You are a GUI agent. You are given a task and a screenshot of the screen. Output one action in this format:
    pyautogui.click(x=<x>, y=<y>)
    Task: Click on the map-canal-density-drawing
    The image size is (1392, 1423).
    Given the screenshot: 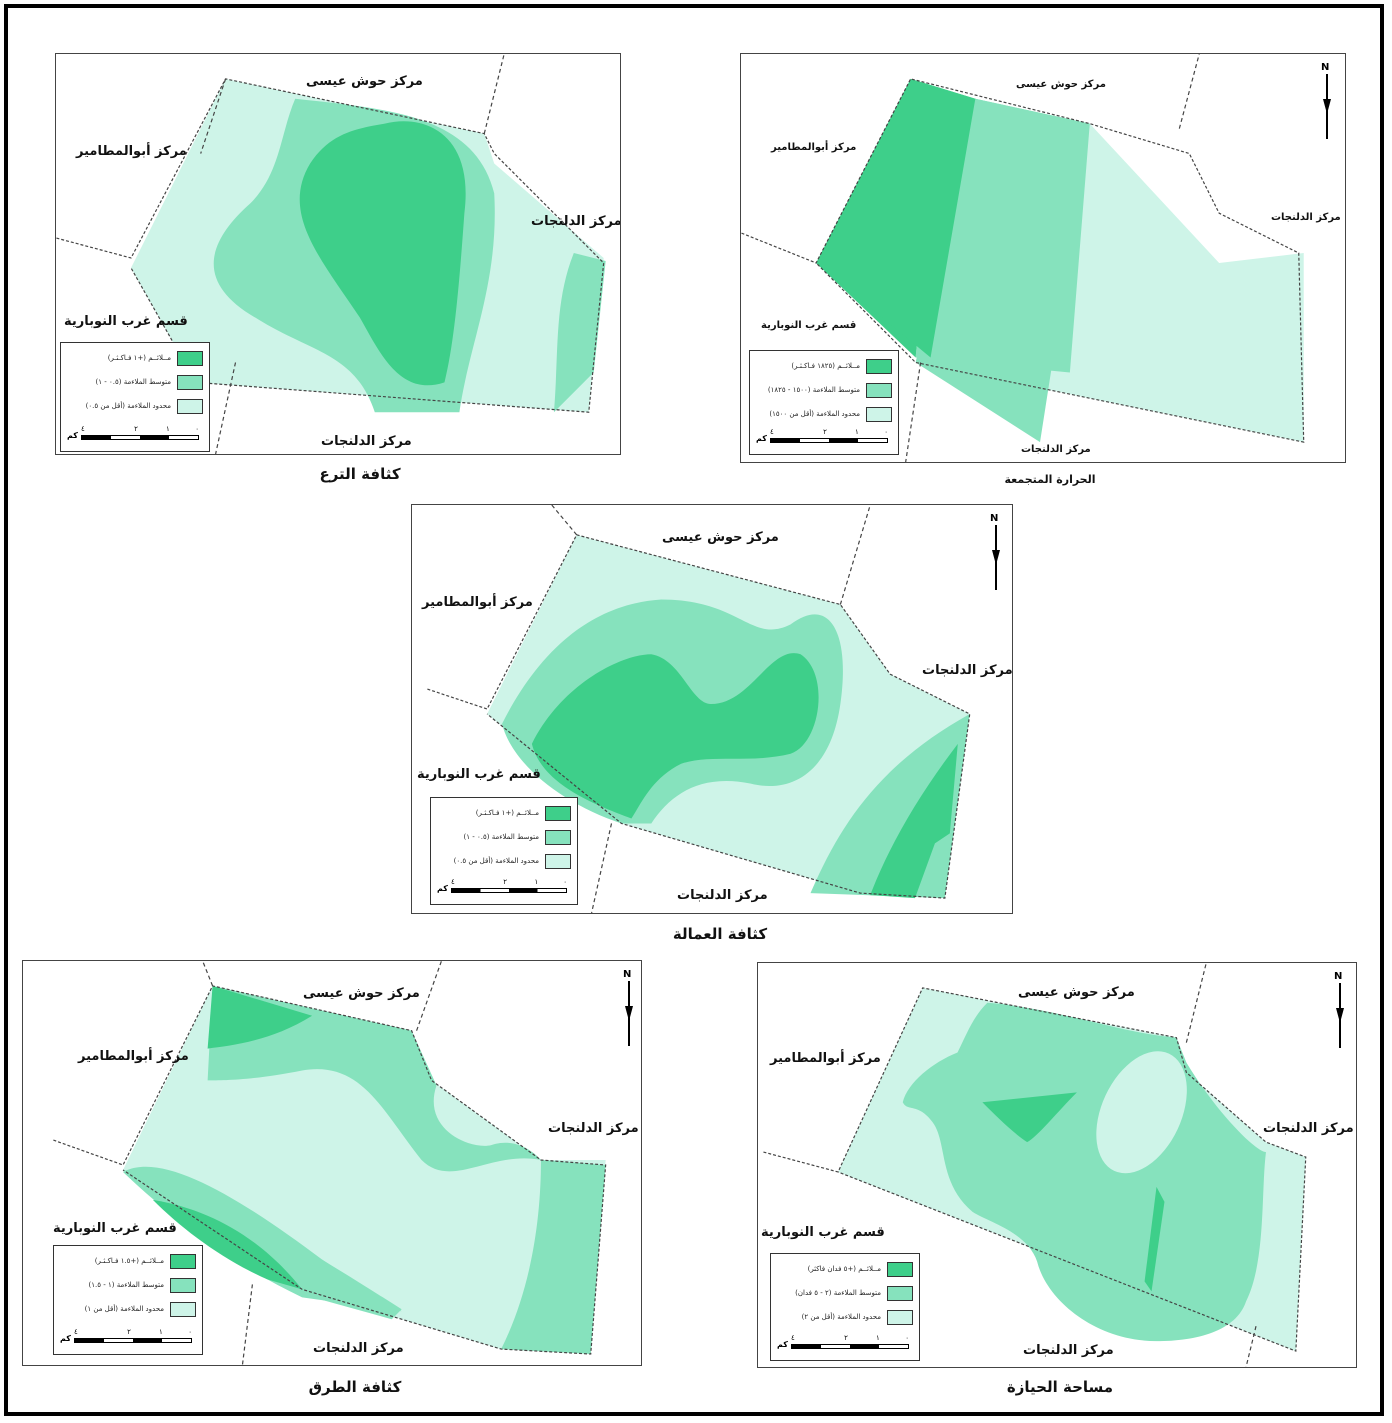 What is the action you would take?
    pyautogui.click(x=331, y=254)
    